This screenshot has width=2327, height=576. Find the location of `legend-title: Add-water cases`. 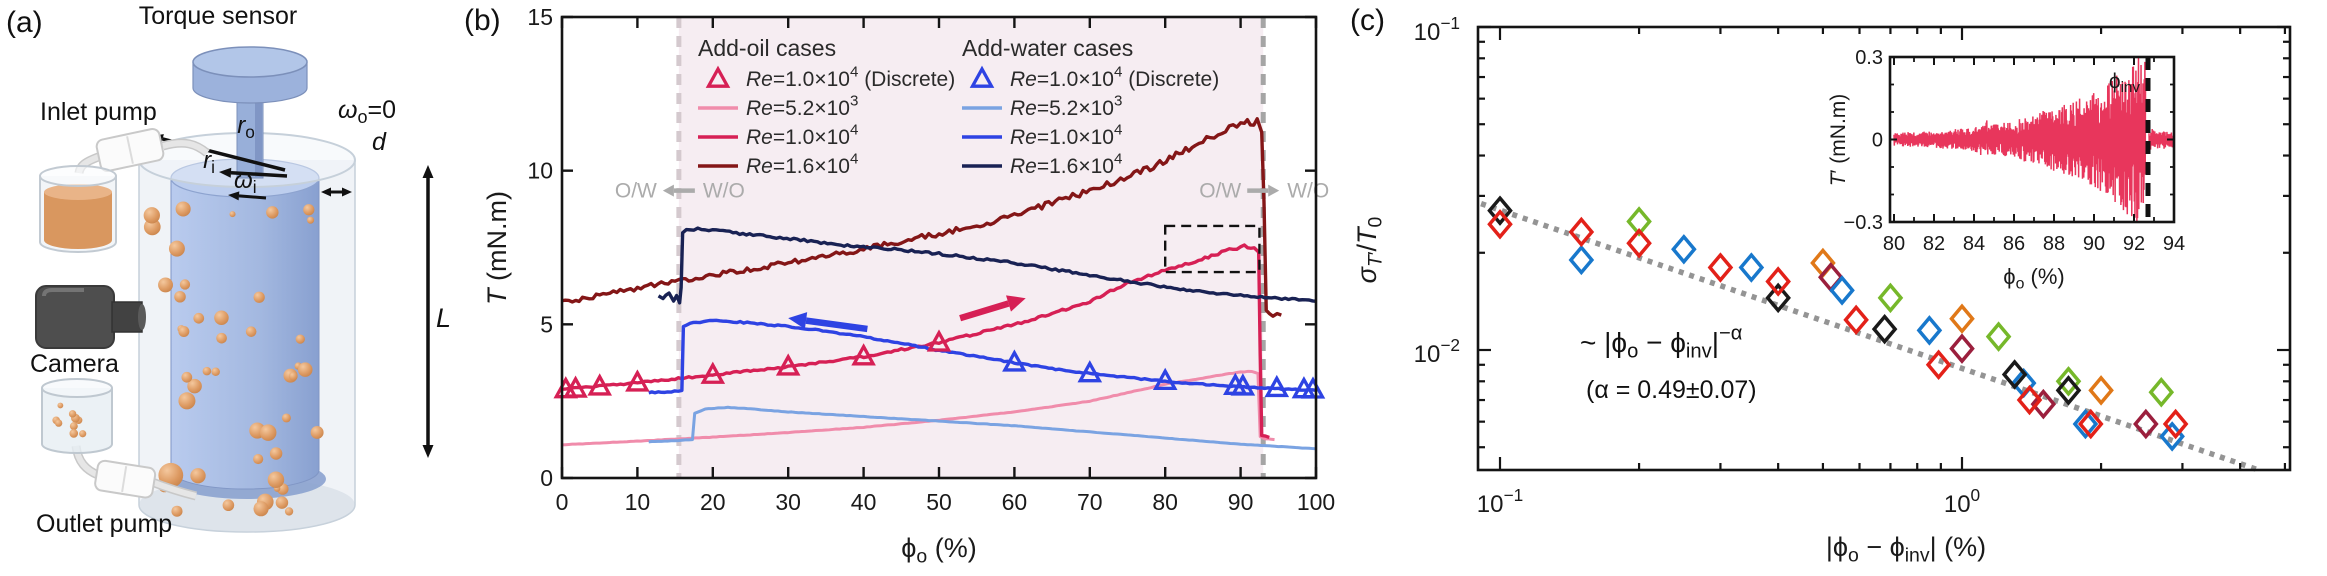

legend-title: Add-water cases is located at coordinates (1047, 48).